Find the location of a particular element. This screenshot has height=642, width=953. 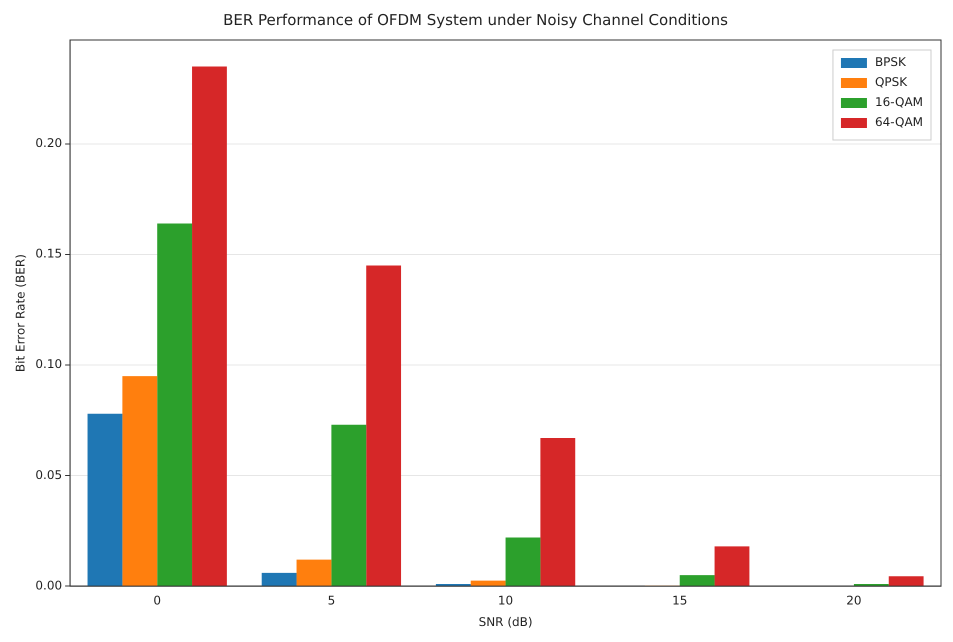

x-tick-label: 20 is located at coordinates (854, 601).